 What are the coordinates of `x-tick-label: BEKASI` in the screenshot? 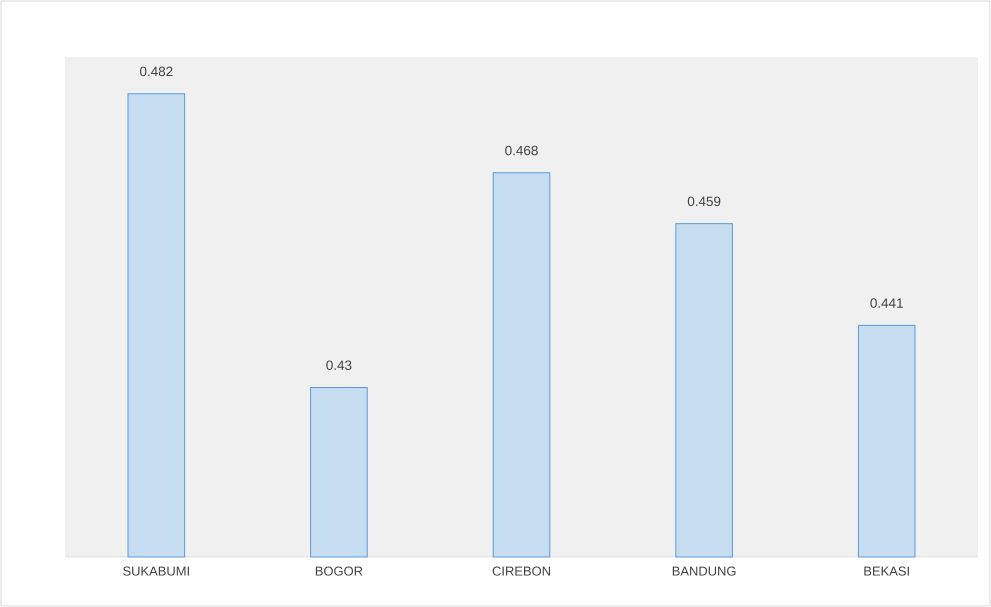 It's located at (886, 571).